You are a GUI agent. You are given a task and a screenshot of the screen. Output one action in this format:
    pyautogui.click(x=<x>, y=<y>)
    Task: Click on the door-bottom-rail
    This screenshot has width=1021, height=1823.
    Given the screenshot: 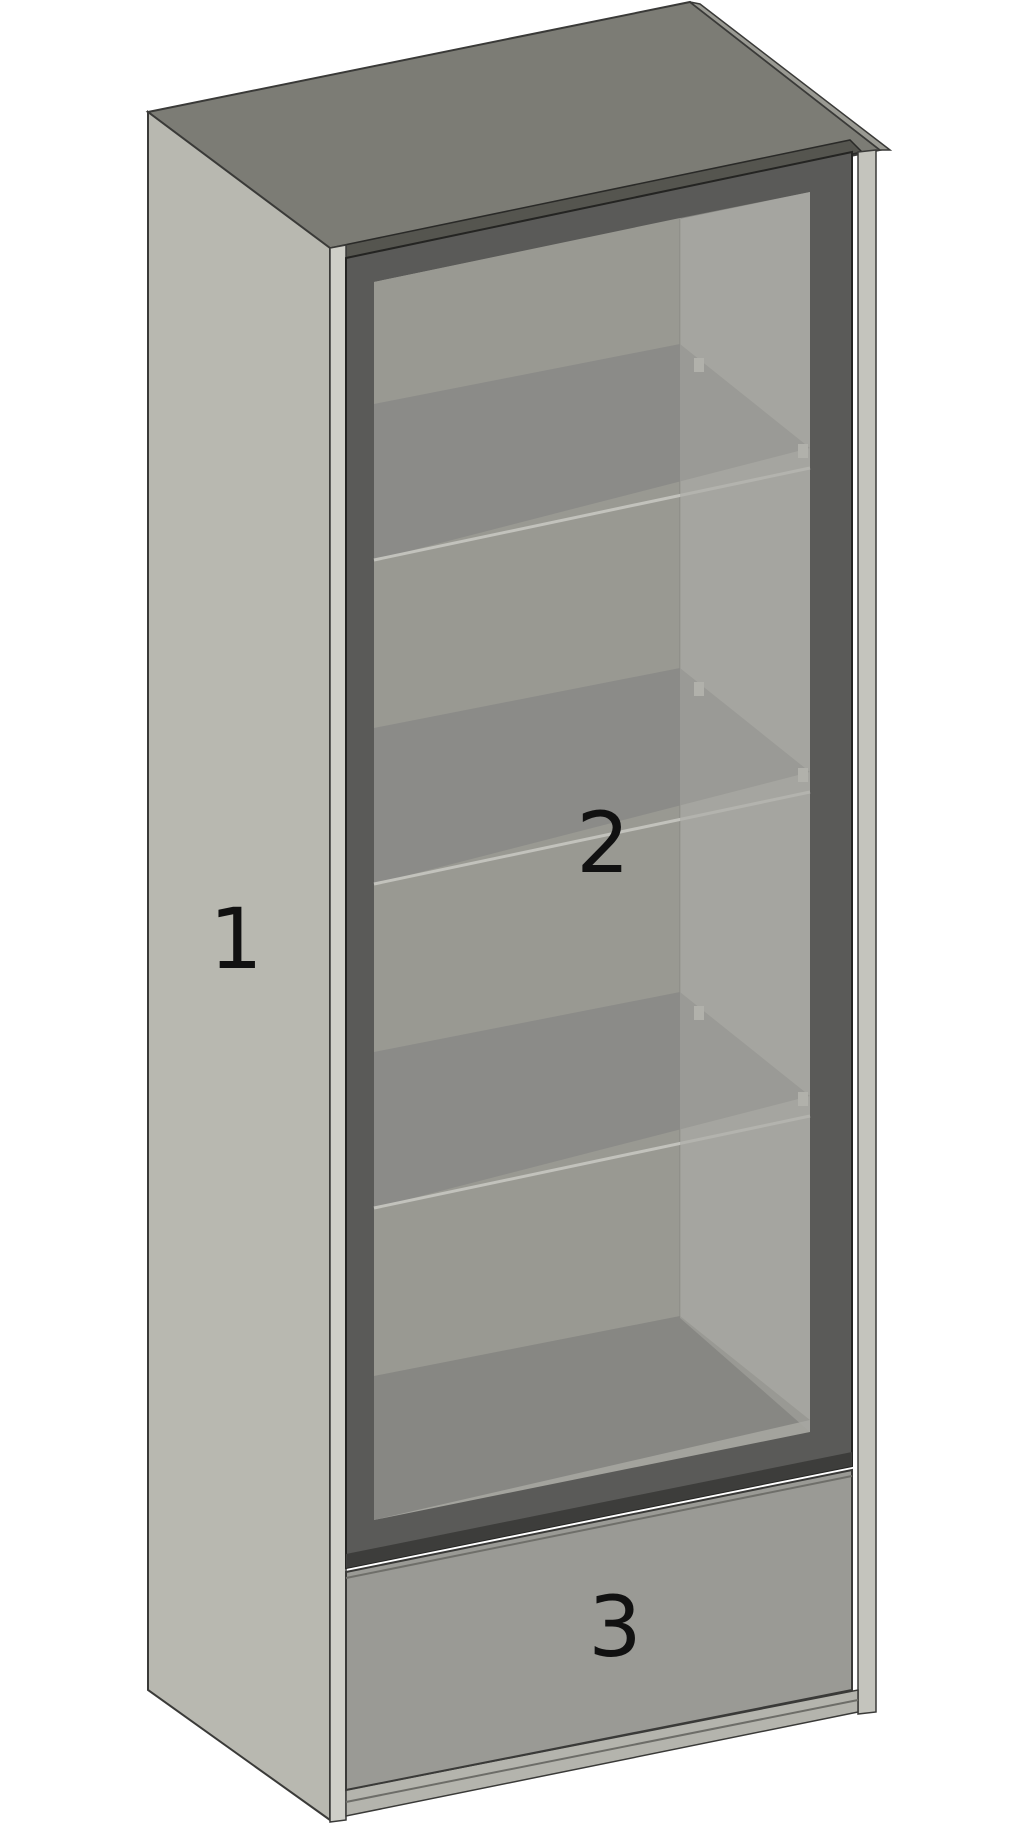 What is the action you would take?
    pyautogui.click(x=599, y=1510)
    